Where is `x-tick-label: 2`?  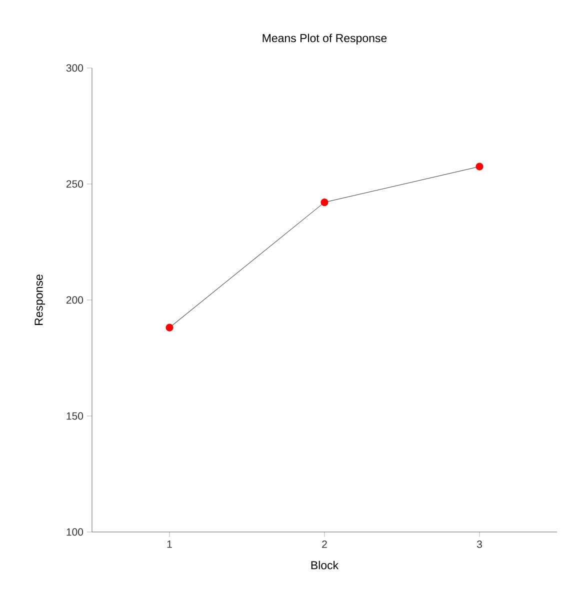 x-tick-label: 2 is located at coordinates (324, 544).